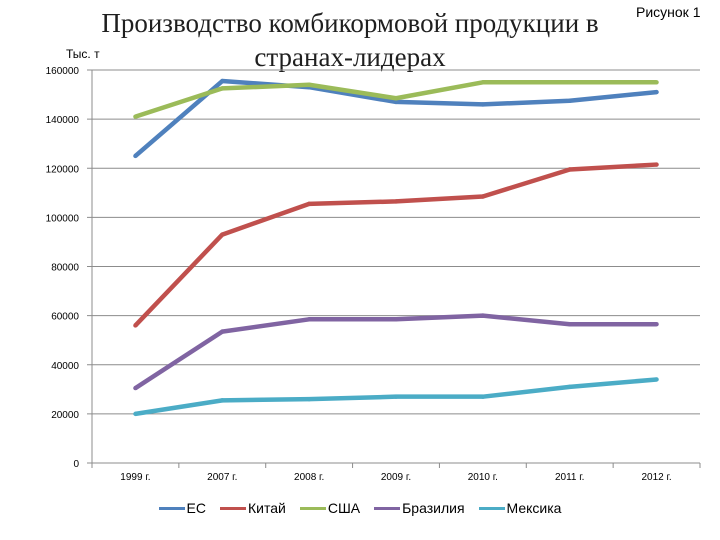 This screenshot has width=720, height=540. I want to click on x-tick-label: 1999 г., so click(135, 477).